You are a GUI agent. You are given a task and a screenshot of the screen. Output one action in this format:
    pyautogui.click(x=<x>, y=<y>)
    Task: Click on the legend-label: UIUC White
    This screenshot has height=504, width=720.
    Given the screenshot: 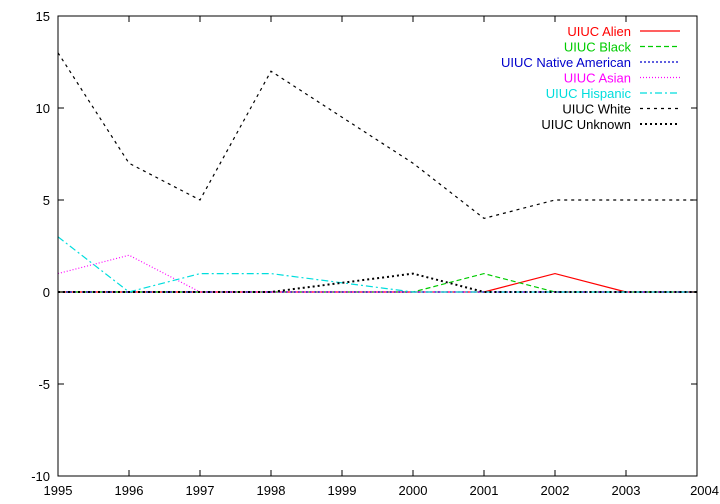 What is the action you would take?
    pyautogui.click(x=596, y=109)
    